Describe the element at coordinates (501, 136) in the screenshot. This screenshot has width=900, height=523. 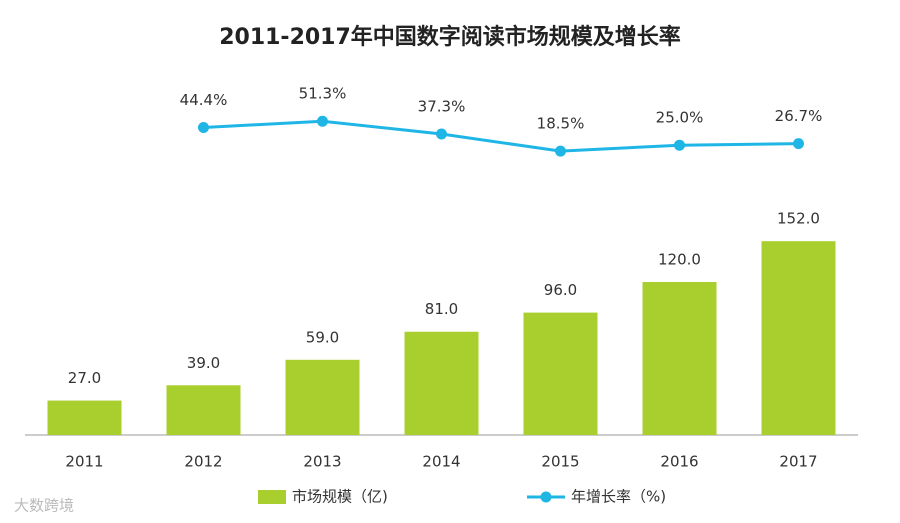
I see `line` at that location.